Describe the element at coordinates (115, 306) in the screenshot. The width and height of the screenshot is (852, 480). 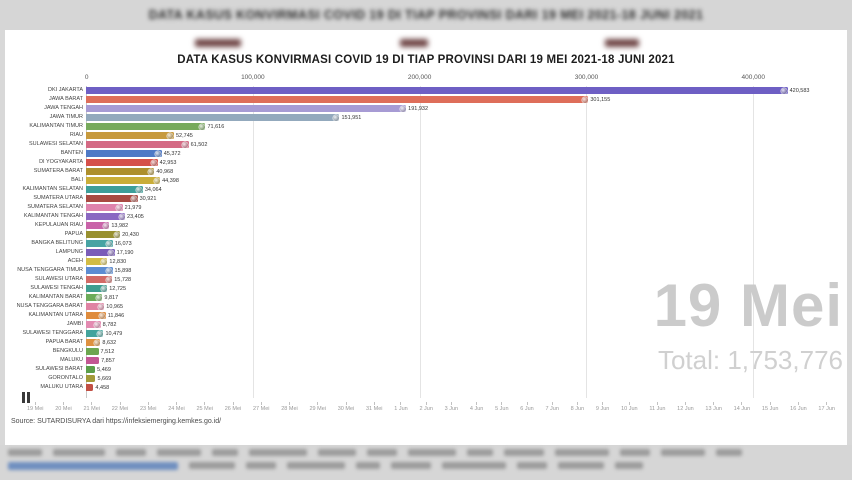
I see `bar-value-label: 10,965` at that location.